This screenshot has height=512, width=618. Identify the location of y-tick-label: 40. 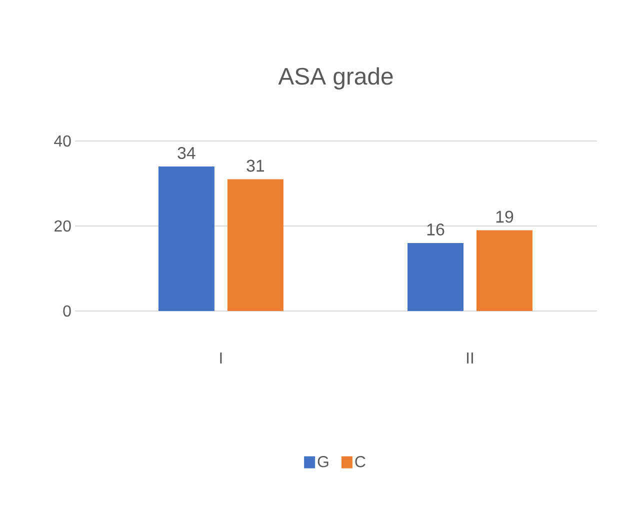
(62, 141).